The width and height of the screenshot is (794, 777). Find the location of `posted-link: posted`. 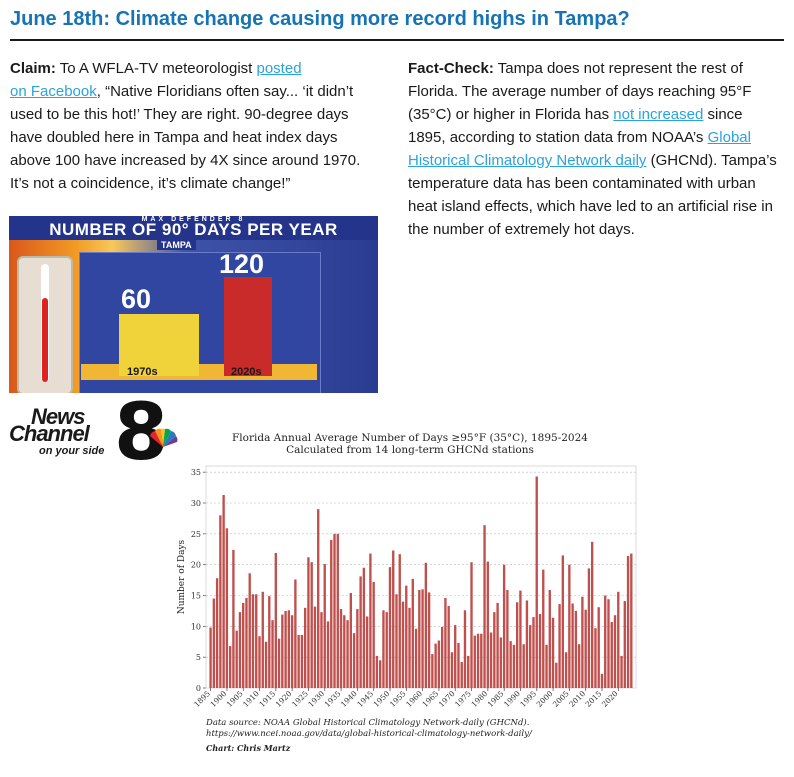

posted-link: posted is located at coordinates (279, 68).